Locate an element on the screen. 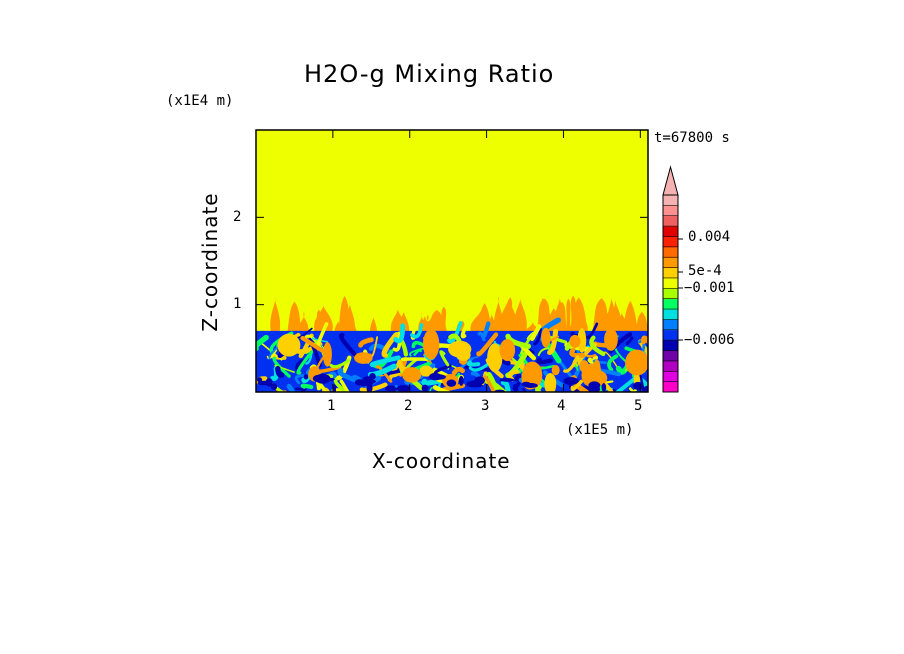 Image resolution: width=904 pixels, height=654 pixels. colorbar is located at coordinates (672, 279).